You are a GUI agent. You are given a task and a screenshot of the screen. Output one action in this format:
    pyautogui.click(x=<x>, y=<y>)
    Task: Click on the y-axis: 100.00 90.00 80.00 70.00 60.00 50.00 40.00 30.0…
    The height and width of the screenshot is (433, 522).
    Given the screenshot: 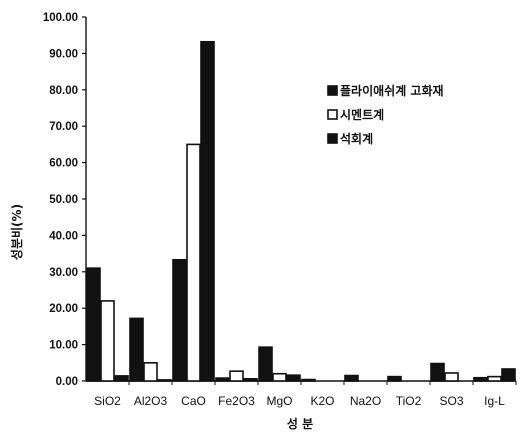 What is the action you would take?
    pyautogui.click(x=65, y=200)
    